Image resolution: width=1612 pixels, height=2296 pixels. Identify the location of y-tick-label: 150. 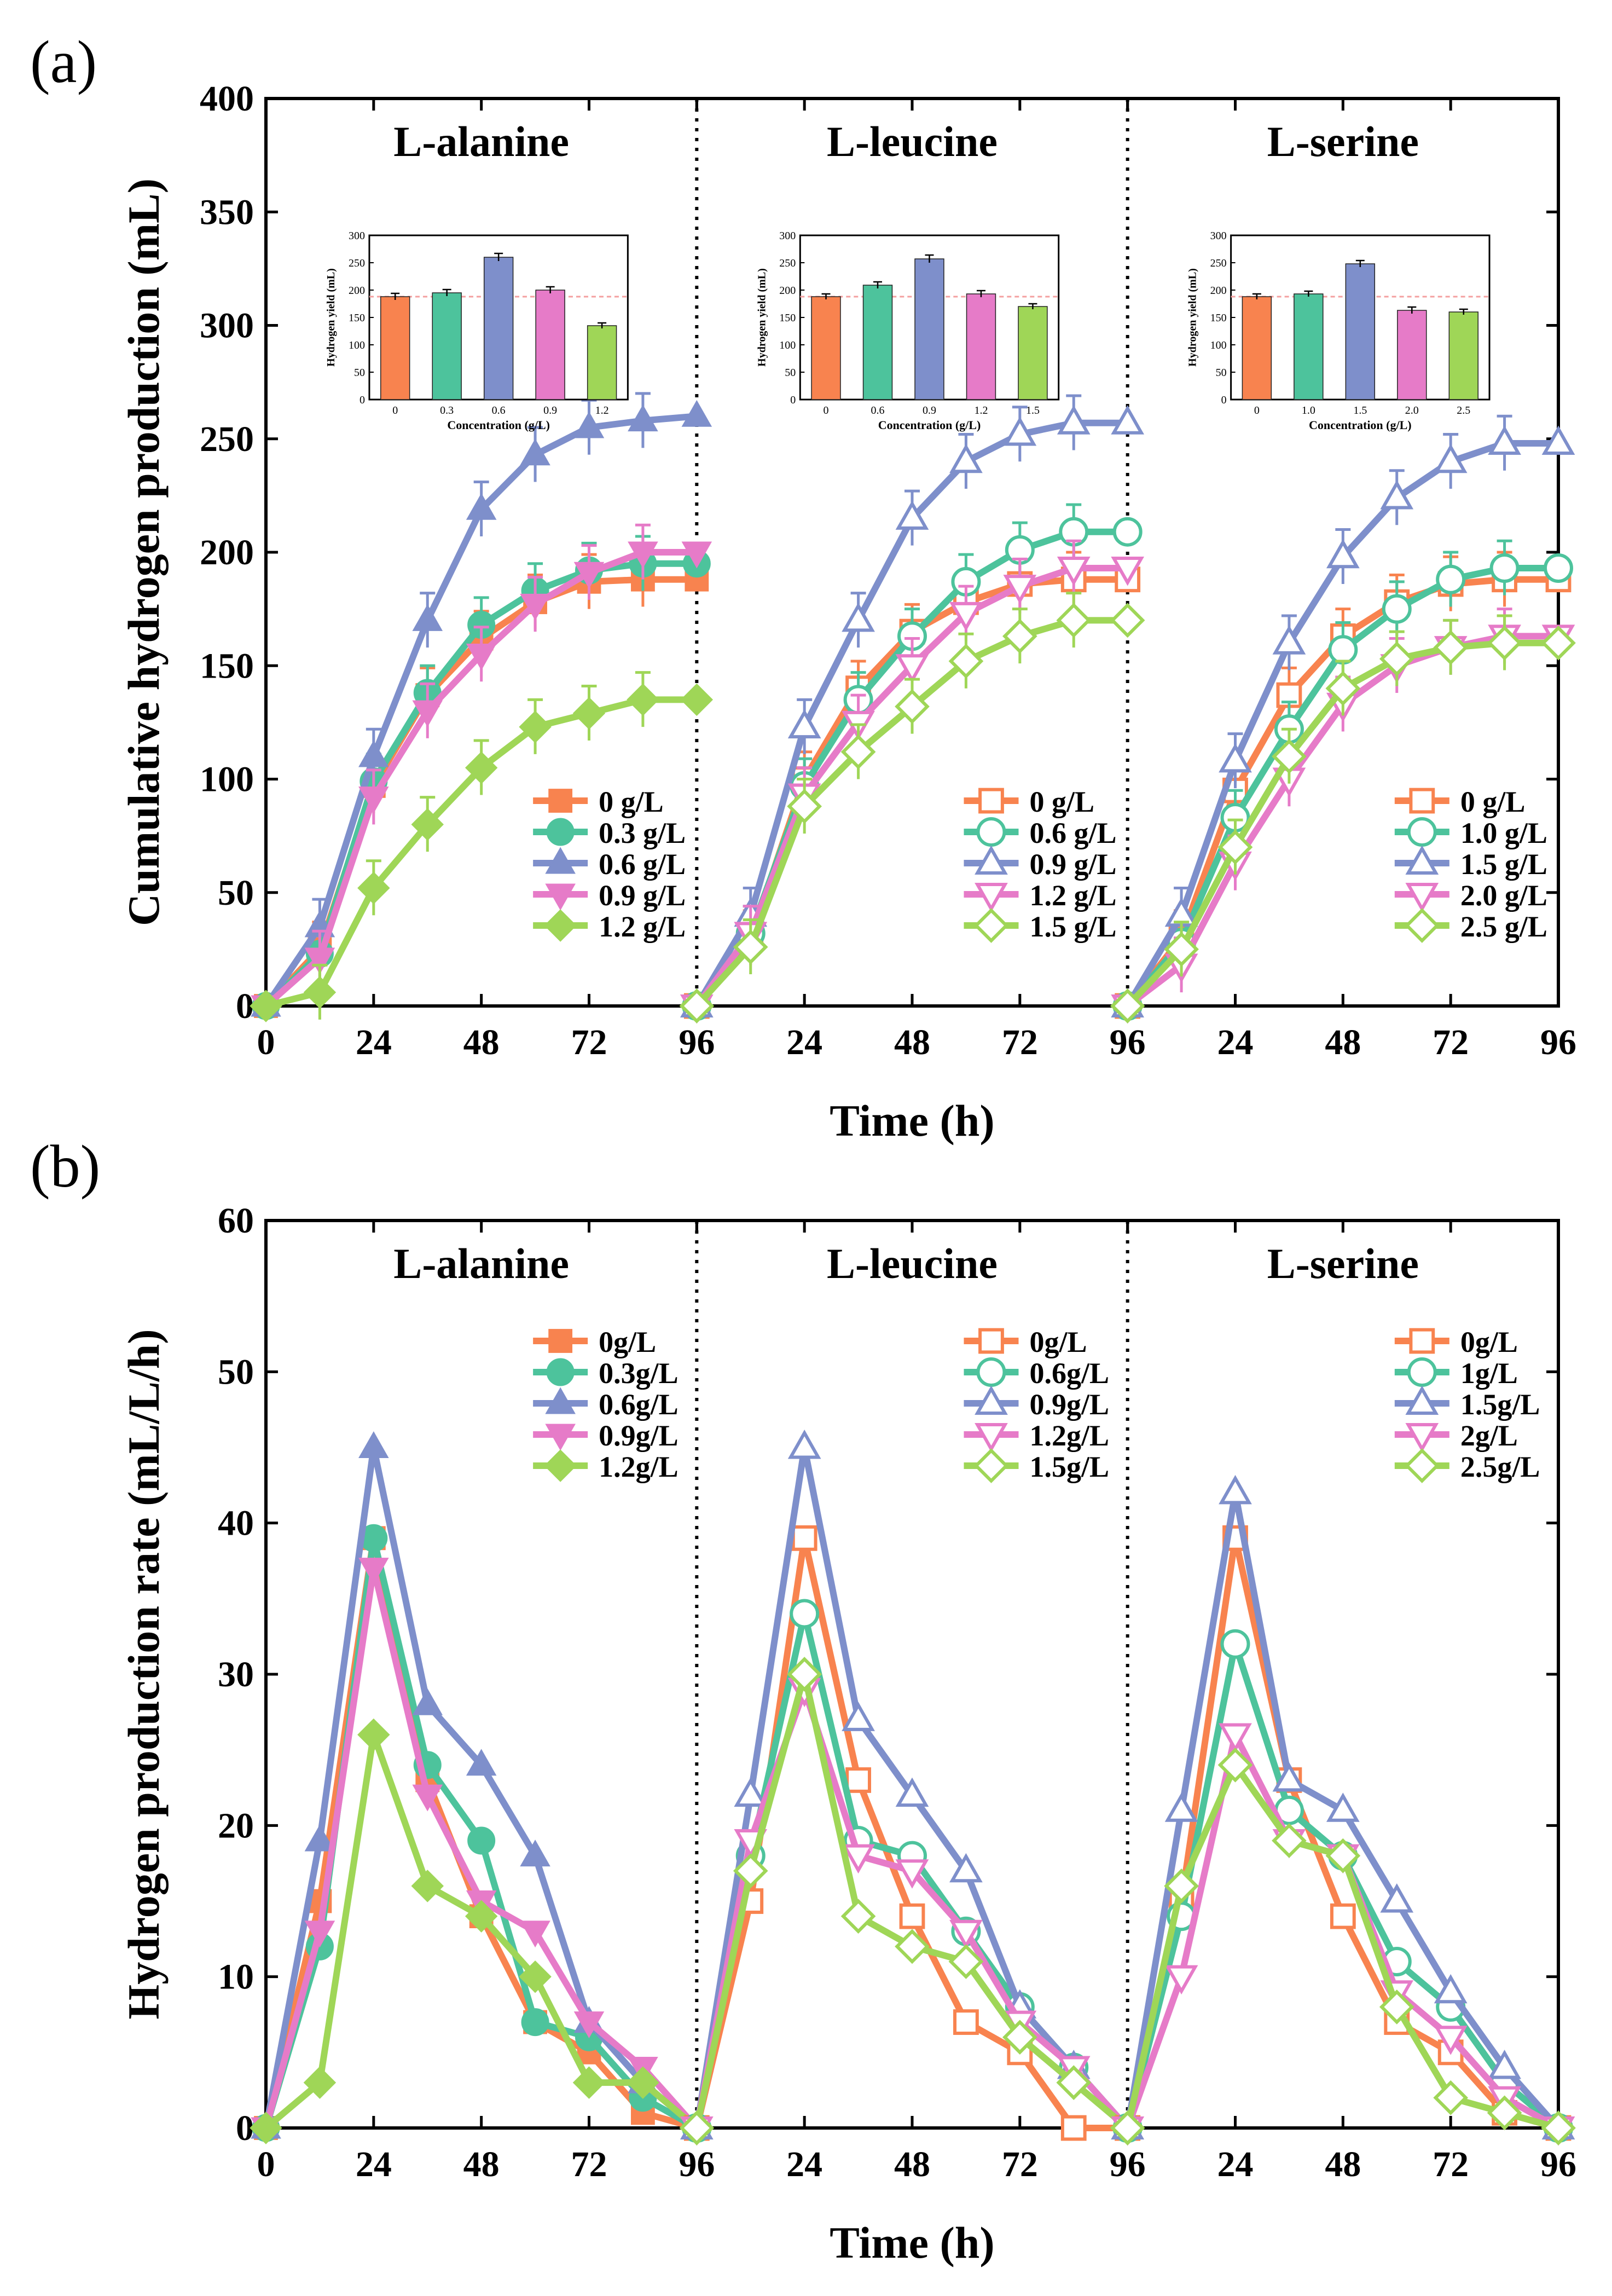
(227, 666).